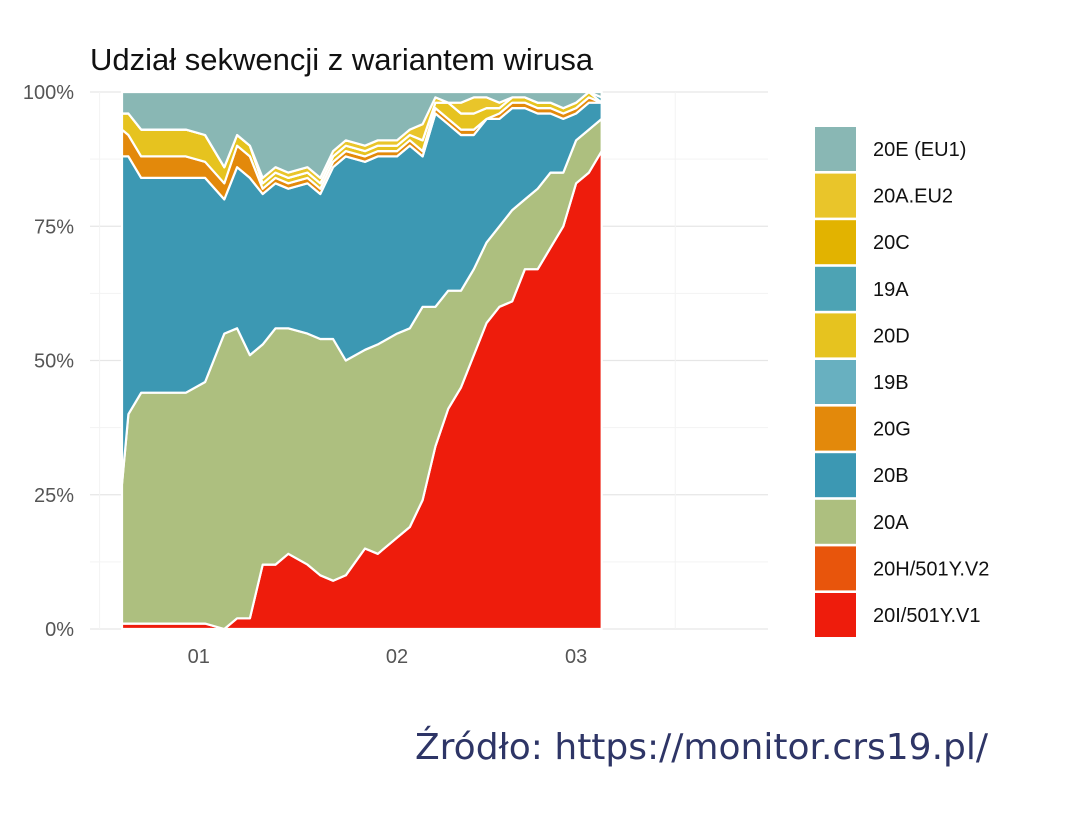  I want to click on y-tick-label: 100%, so click(48, 93).